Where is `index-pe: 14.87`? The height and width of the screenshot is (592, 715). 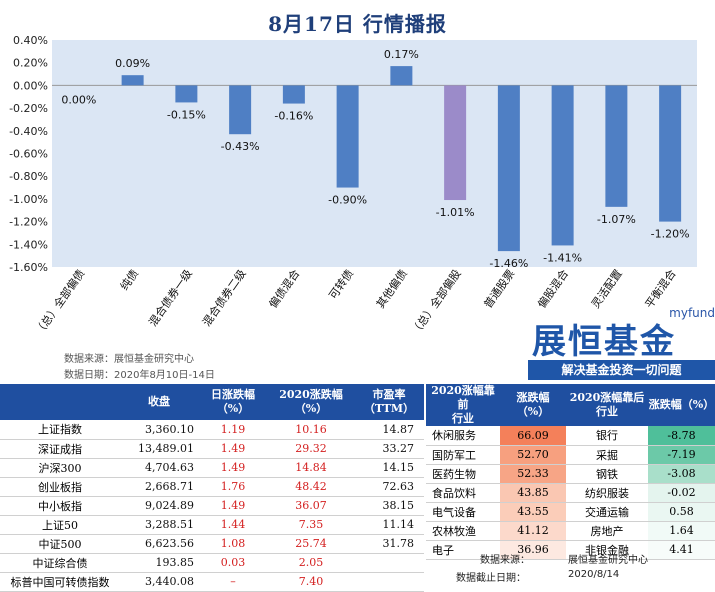 index-pe: 14.87 is located at coordinates (389, 429).